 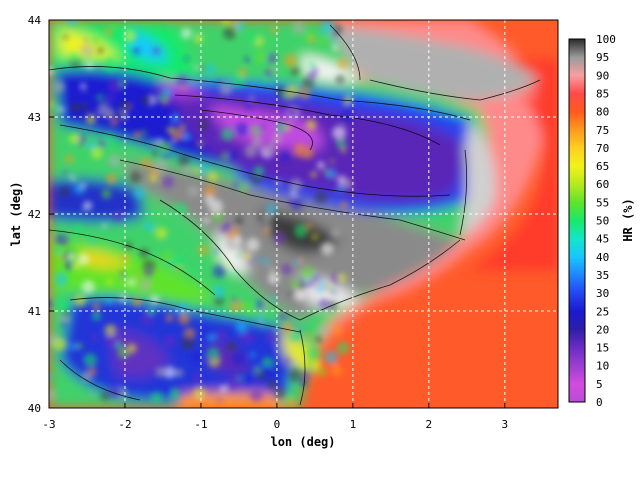 I want to click on colorbar-tick-label: 20, so click(x=602, y=329).